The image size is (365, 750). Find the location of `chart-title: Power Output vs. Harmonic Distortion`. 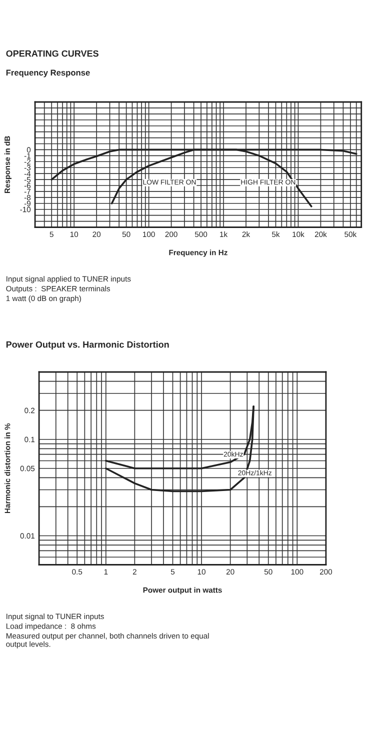

chart-title: Power Output vs. Harmonic Distortion is located at coordinates (87, 345).